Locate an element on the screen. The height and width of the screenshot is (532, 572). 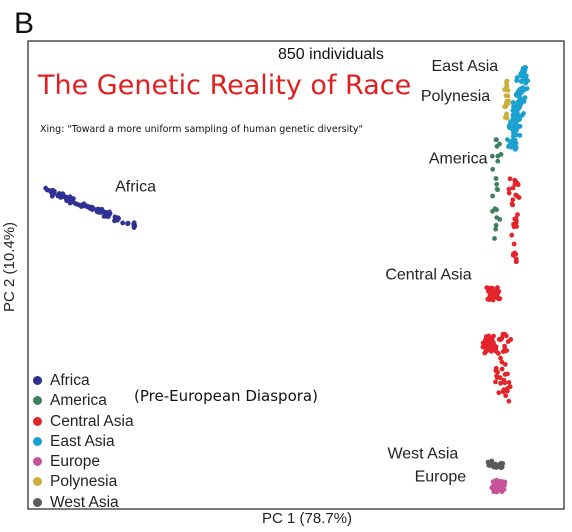
legend-label: East Asia is located at coordinates (82, 441).